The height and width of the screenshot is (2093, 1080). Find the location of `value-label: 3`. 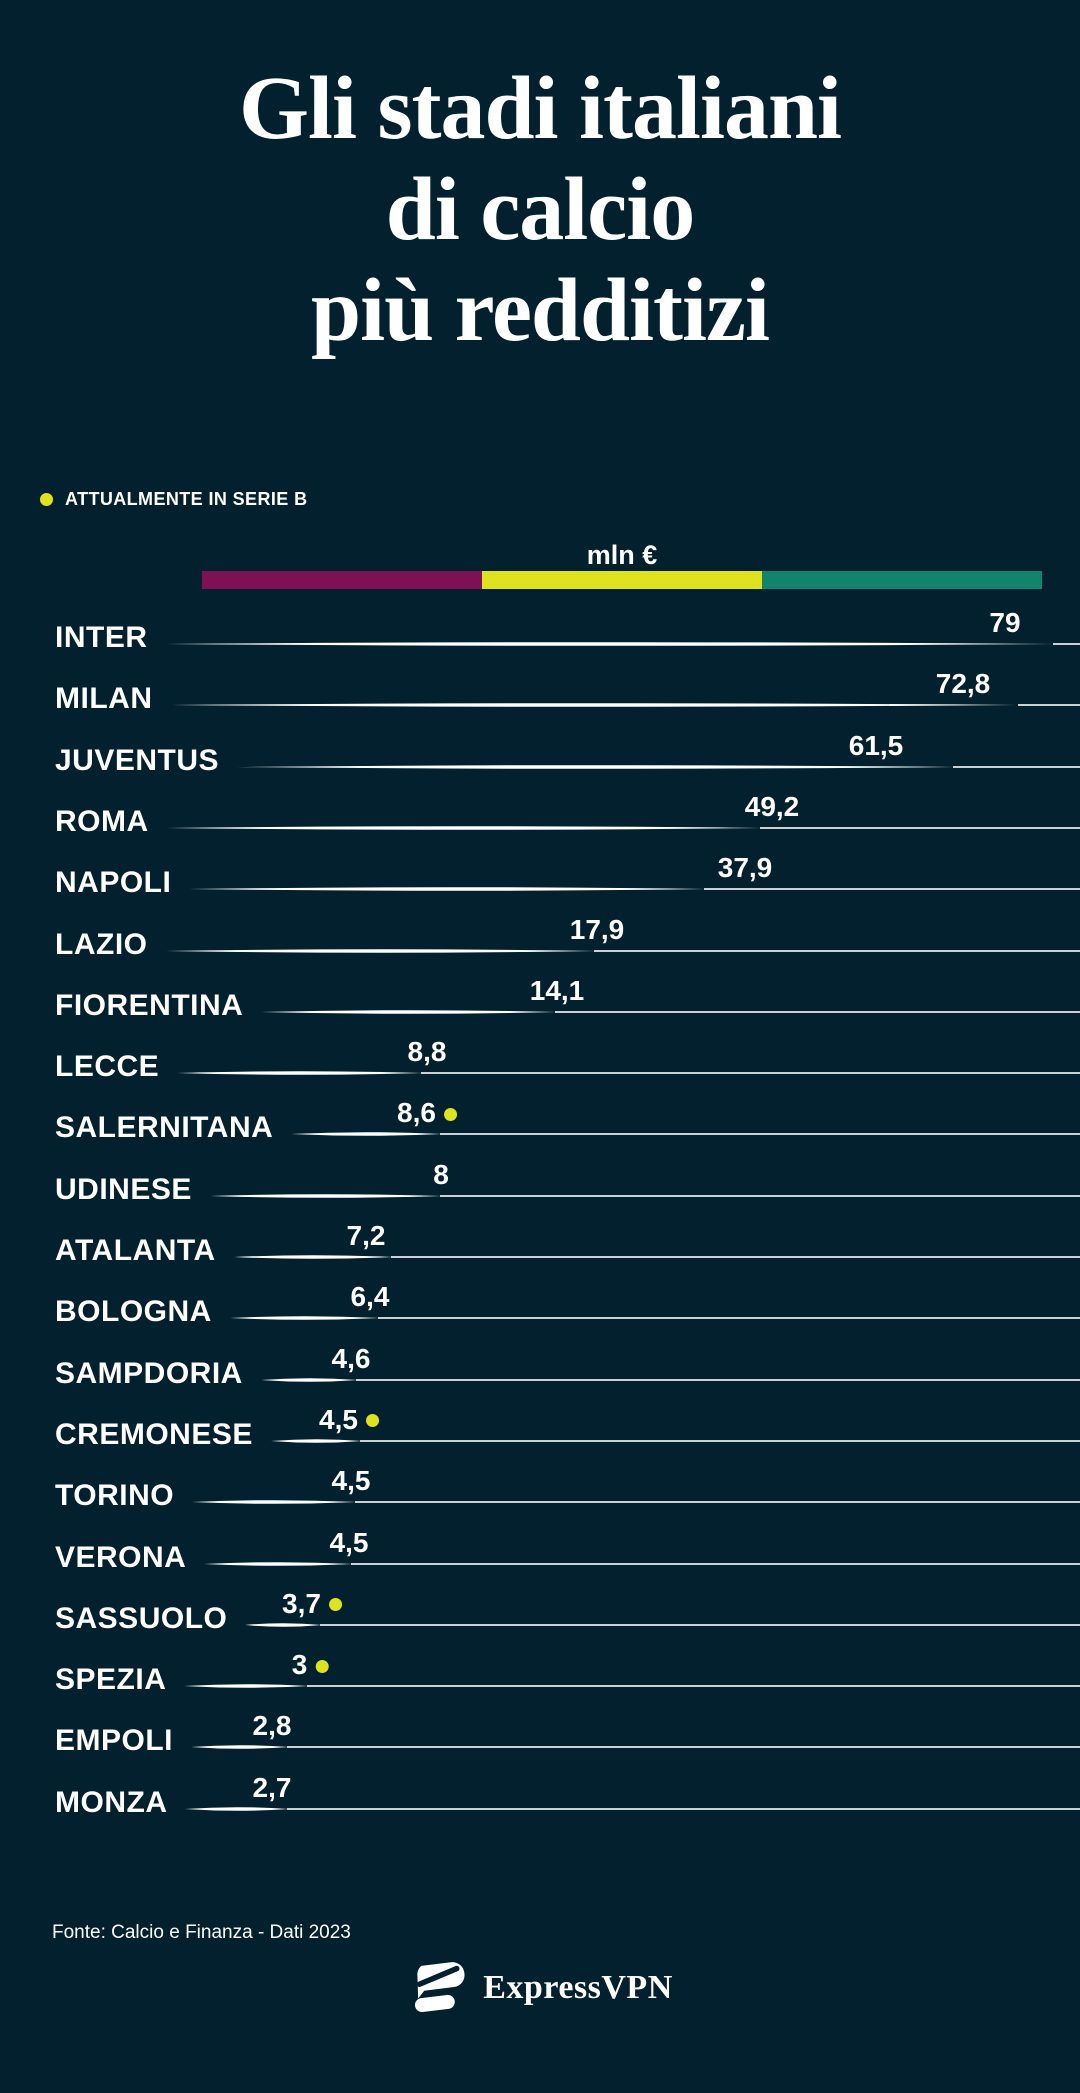

value-label: 3 is located at coordinates (310, 1665).